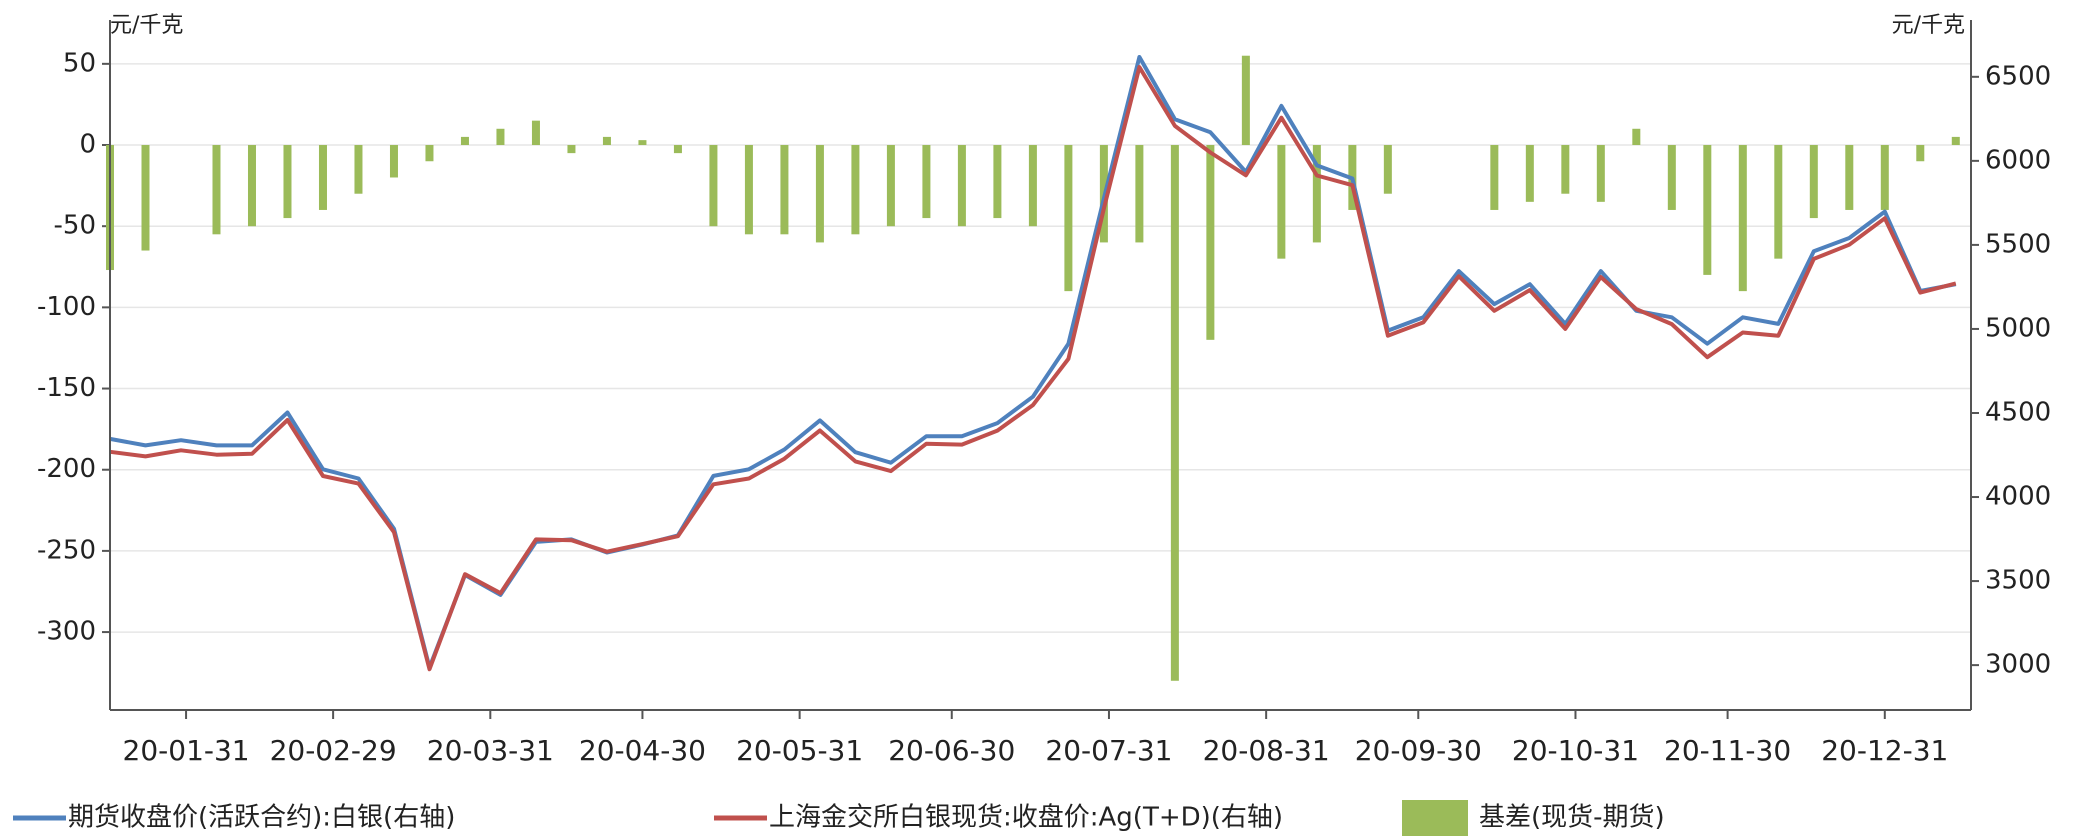  I want to click on y-tick-label: 50, so click(79, 63).